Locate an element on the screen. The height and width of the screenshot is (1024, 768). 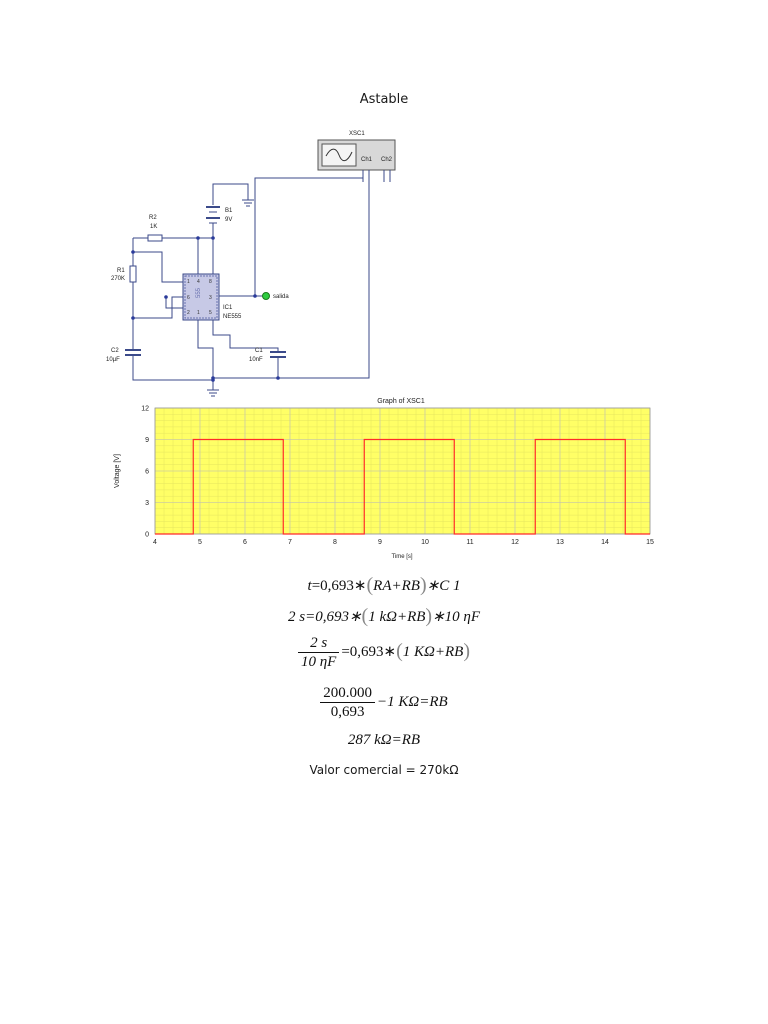
equation-5: 287 kΩ=RB is located at coordinates (384, 740).